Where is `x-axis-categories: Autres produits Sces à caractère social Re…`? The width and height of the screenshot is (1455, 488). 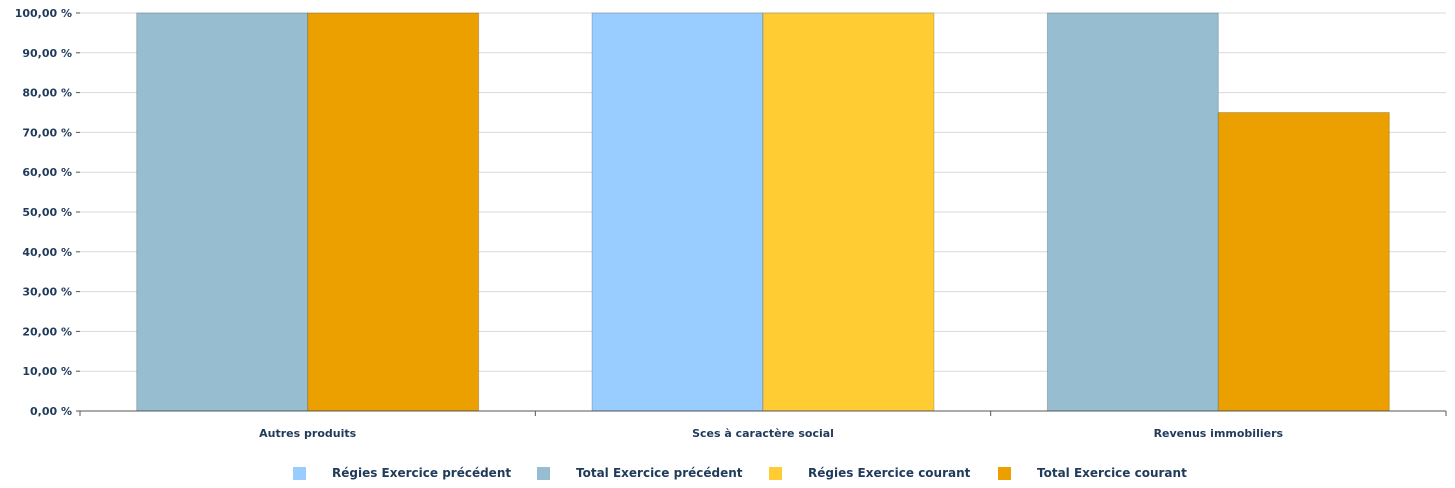
x-axis-categories: Autres produits Sces à caractère social Re… is located at coordinates (771, 433).